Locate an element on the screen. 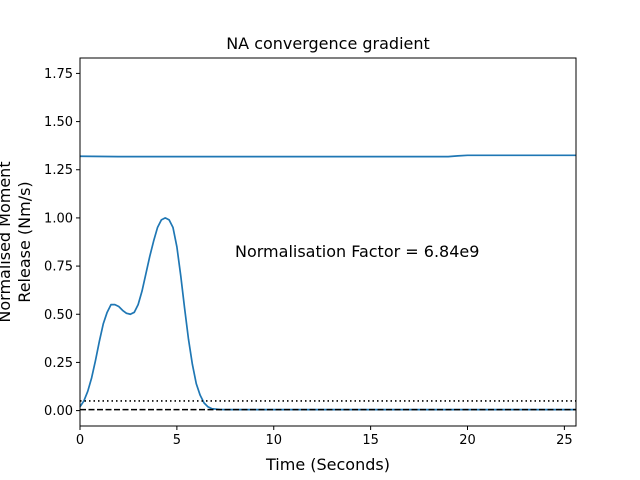  y-tick-label: 1.75 is located at coordinates (58, 74).